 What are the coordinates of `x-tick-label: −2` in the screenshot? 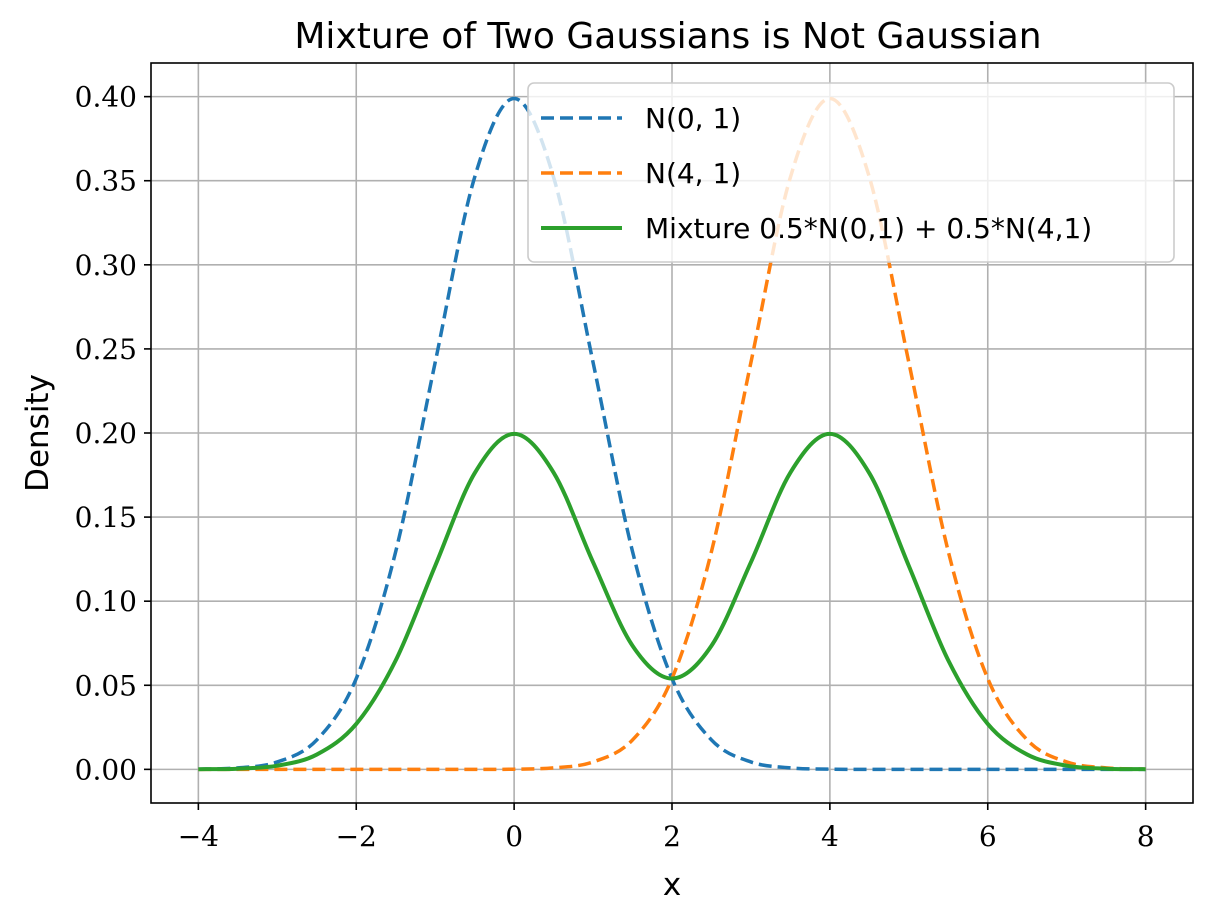 It's located at (356, 836).